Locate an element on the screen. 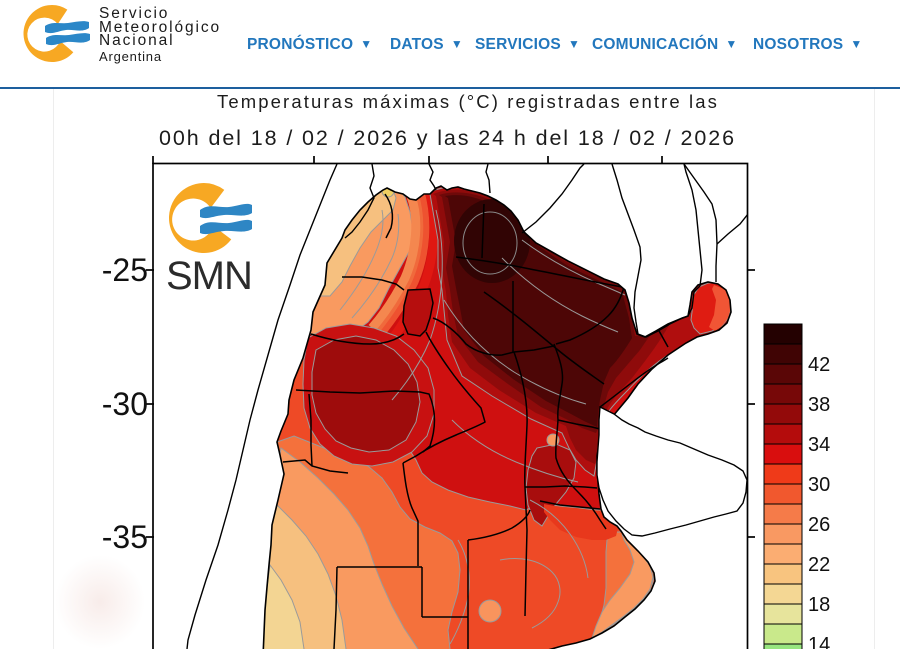  svg-text: 14 is located at coordinates (819, 641).